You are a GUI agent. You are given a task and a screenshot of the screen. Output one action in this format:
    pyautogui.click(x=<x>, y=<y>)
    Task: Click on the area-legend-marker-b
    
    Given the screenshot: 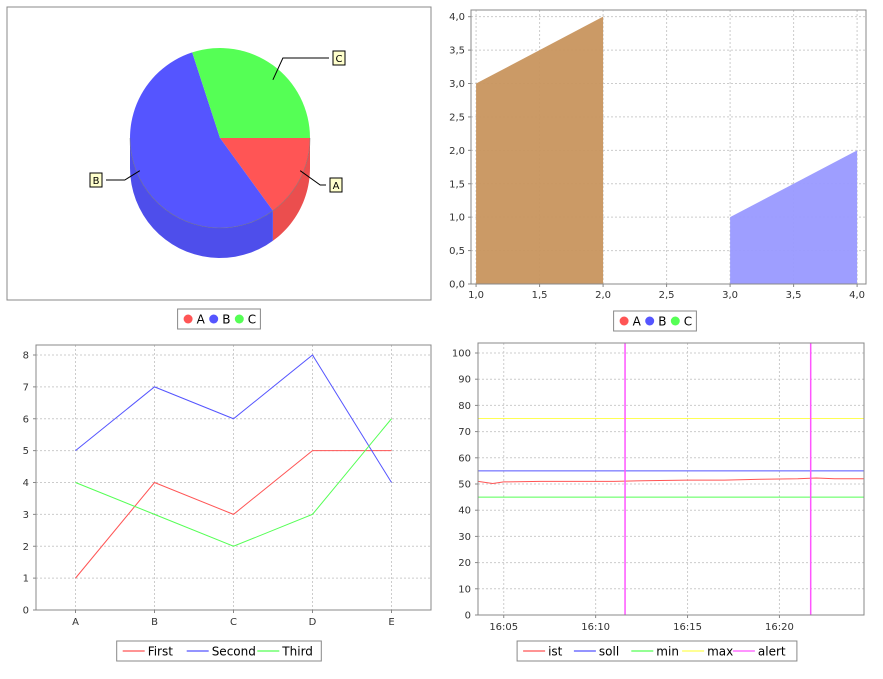 What is the action you would take?
    pyautogui.click(x=650, y=321)
    